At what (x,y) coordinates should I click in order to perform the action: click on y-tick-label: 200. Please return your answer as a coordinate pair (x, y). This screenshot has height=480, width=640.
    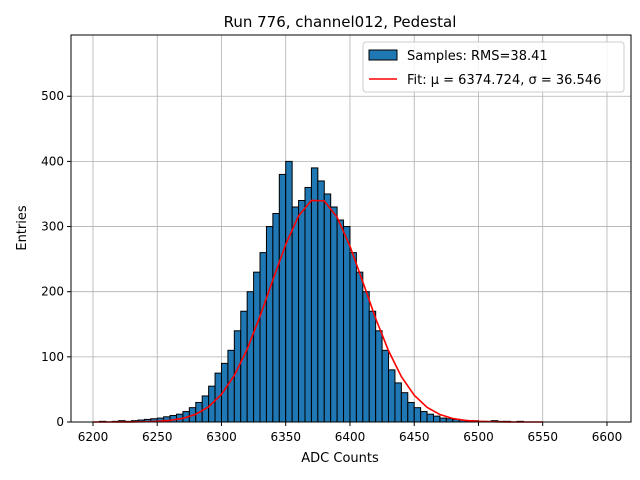
    Looking at the image, I should click on (52, 292).